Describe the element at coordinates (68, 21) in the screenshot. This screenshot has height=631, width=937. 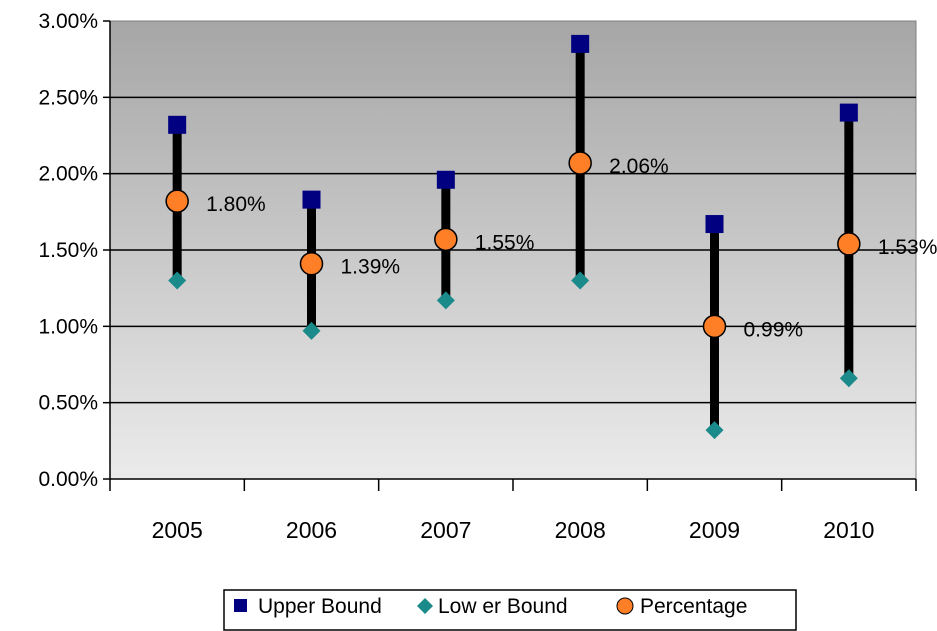
I see `y-tick-label: 3.00%` at that location.